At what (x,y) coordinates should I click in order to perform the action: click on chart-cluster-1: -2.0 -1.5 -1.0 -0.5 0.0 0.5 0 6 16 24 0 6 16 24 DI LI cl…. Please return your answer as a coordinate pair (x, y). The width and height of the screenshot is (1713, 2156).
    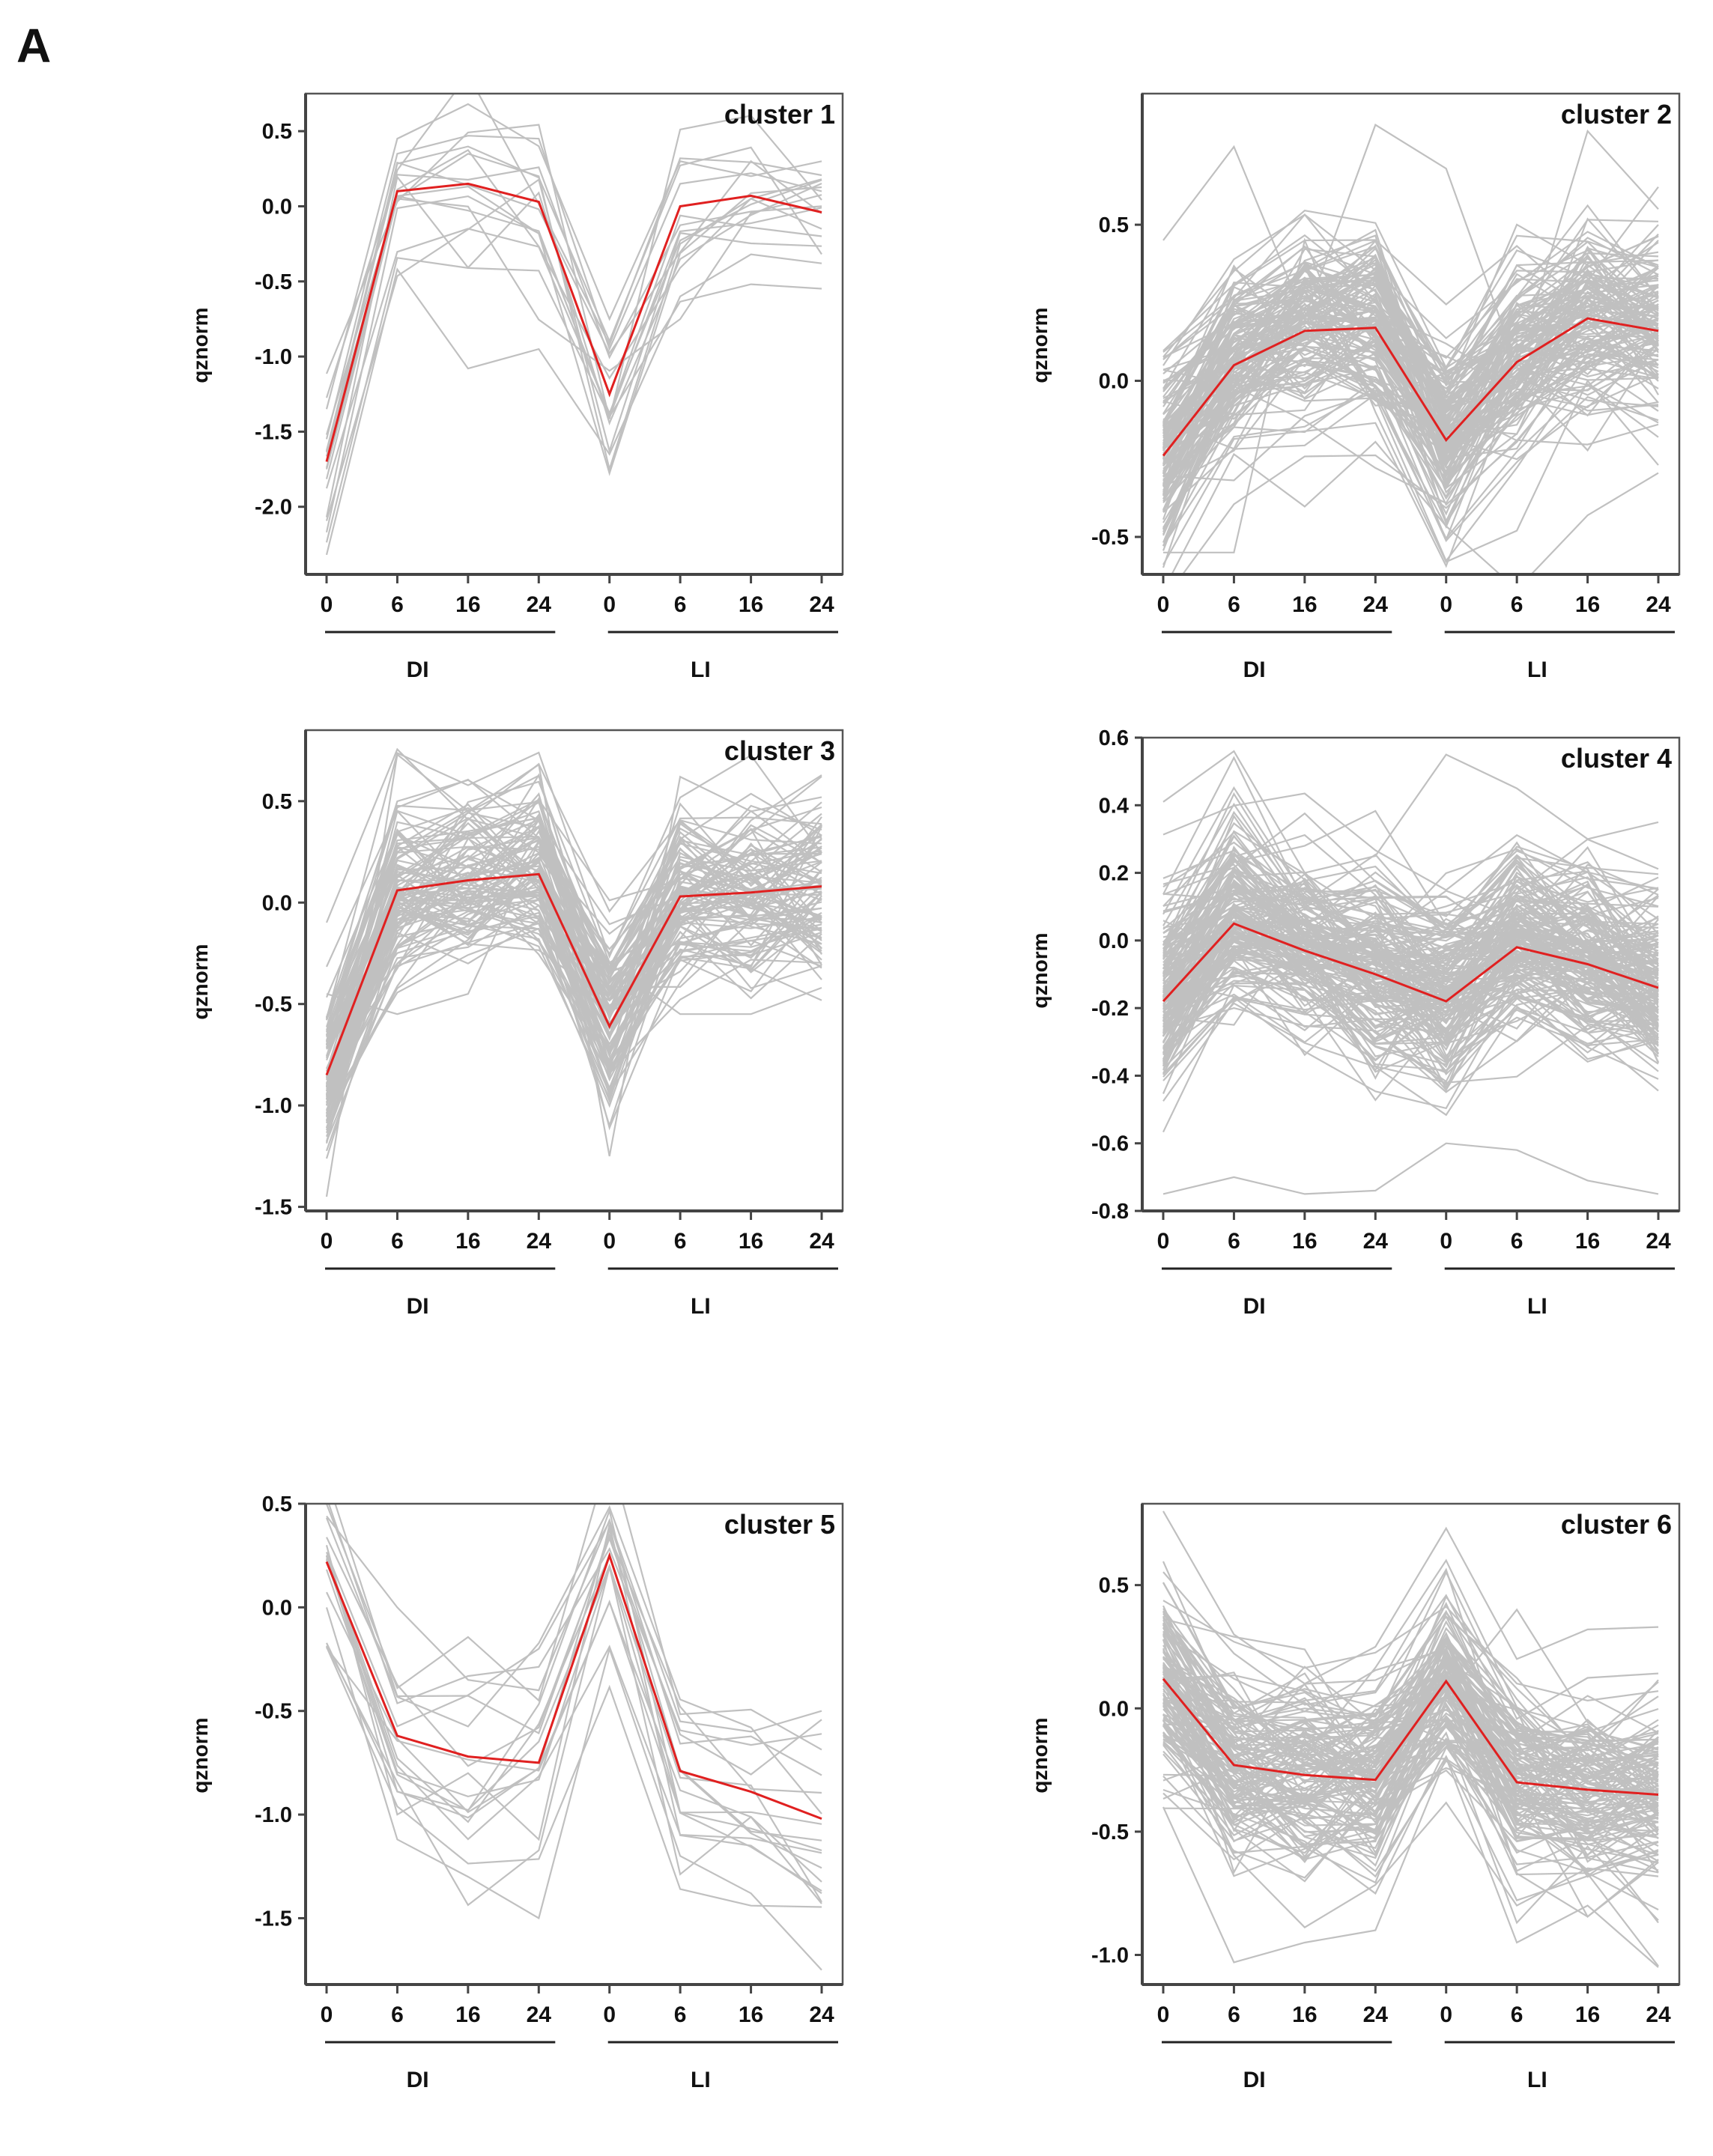
    Looking at the image, I should click on (516, 387).